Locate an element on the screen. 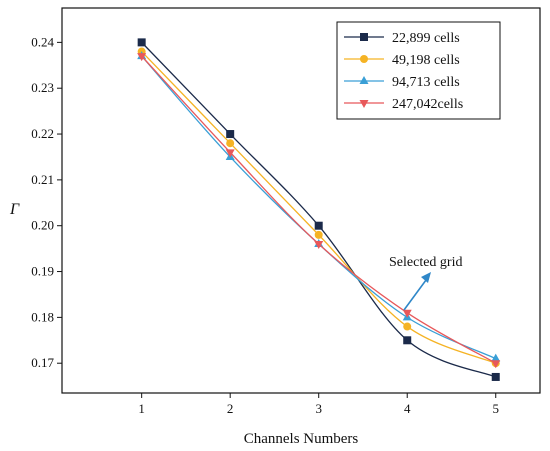 The image size is (550, 451). legend-label: 49,198 cells is located at coordinates (426, 60).